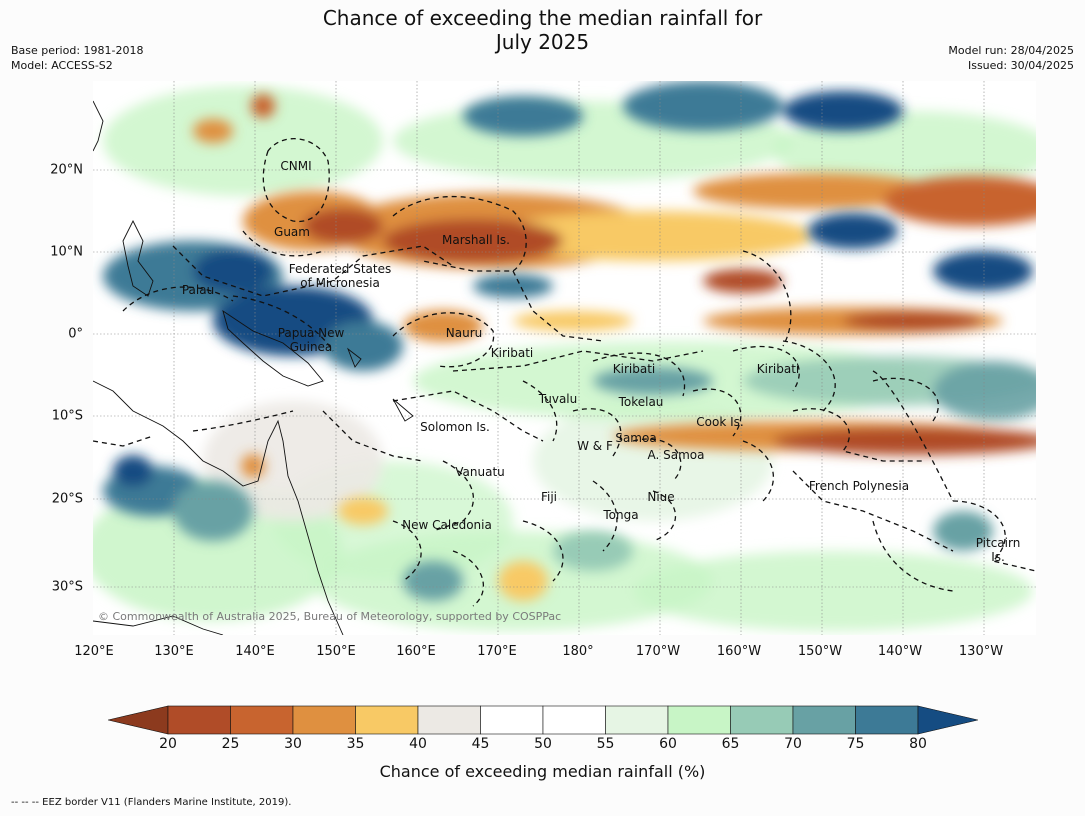  I want to click on lon-tick-label: 160°E, so click(416, 651).